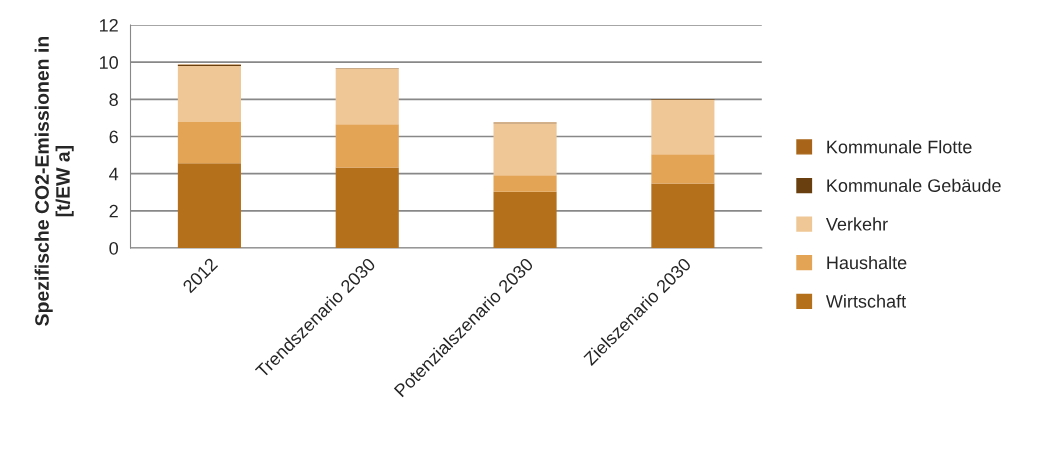 The image size is (1061, 455). I want to click on y-tick-label: 10, so click(108, 62).